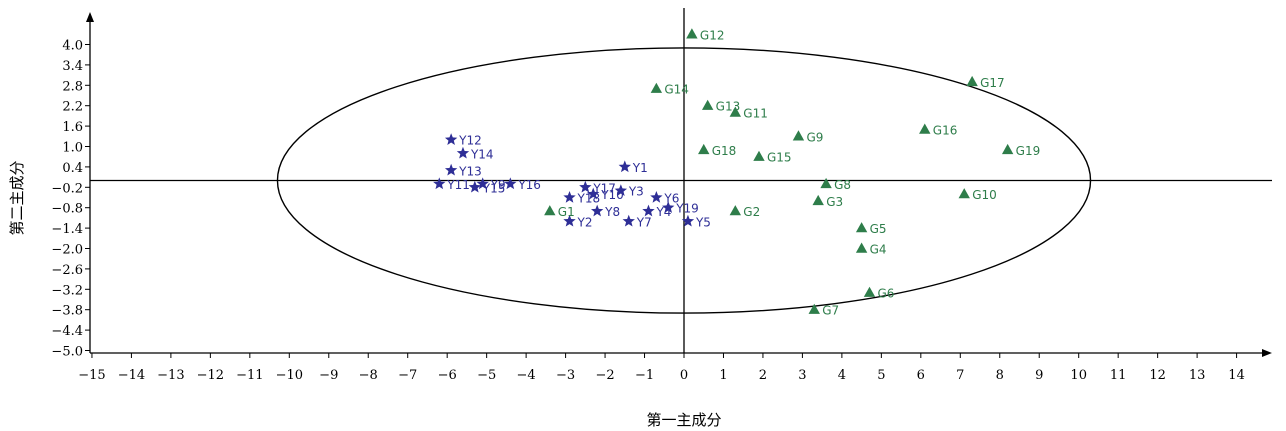 The height and width of the screenshot is (431, 1286). I want to click on x-tick-label: 1, so click(723, 375).